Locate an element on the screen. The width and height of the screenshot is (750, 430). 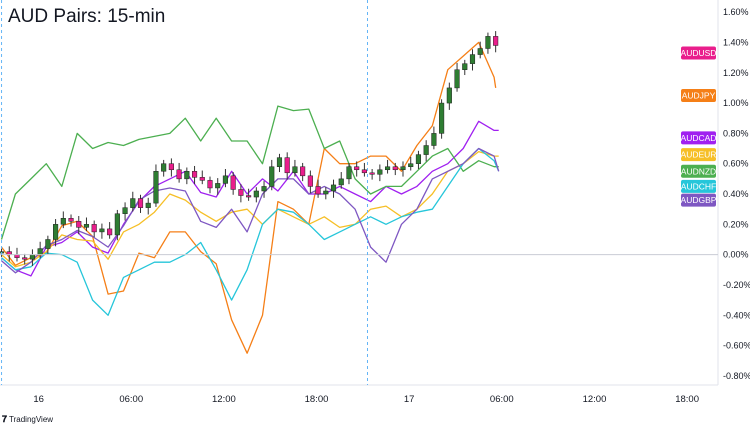
legend-tag-label: AUDUSD is located at coordinates (699, 53).